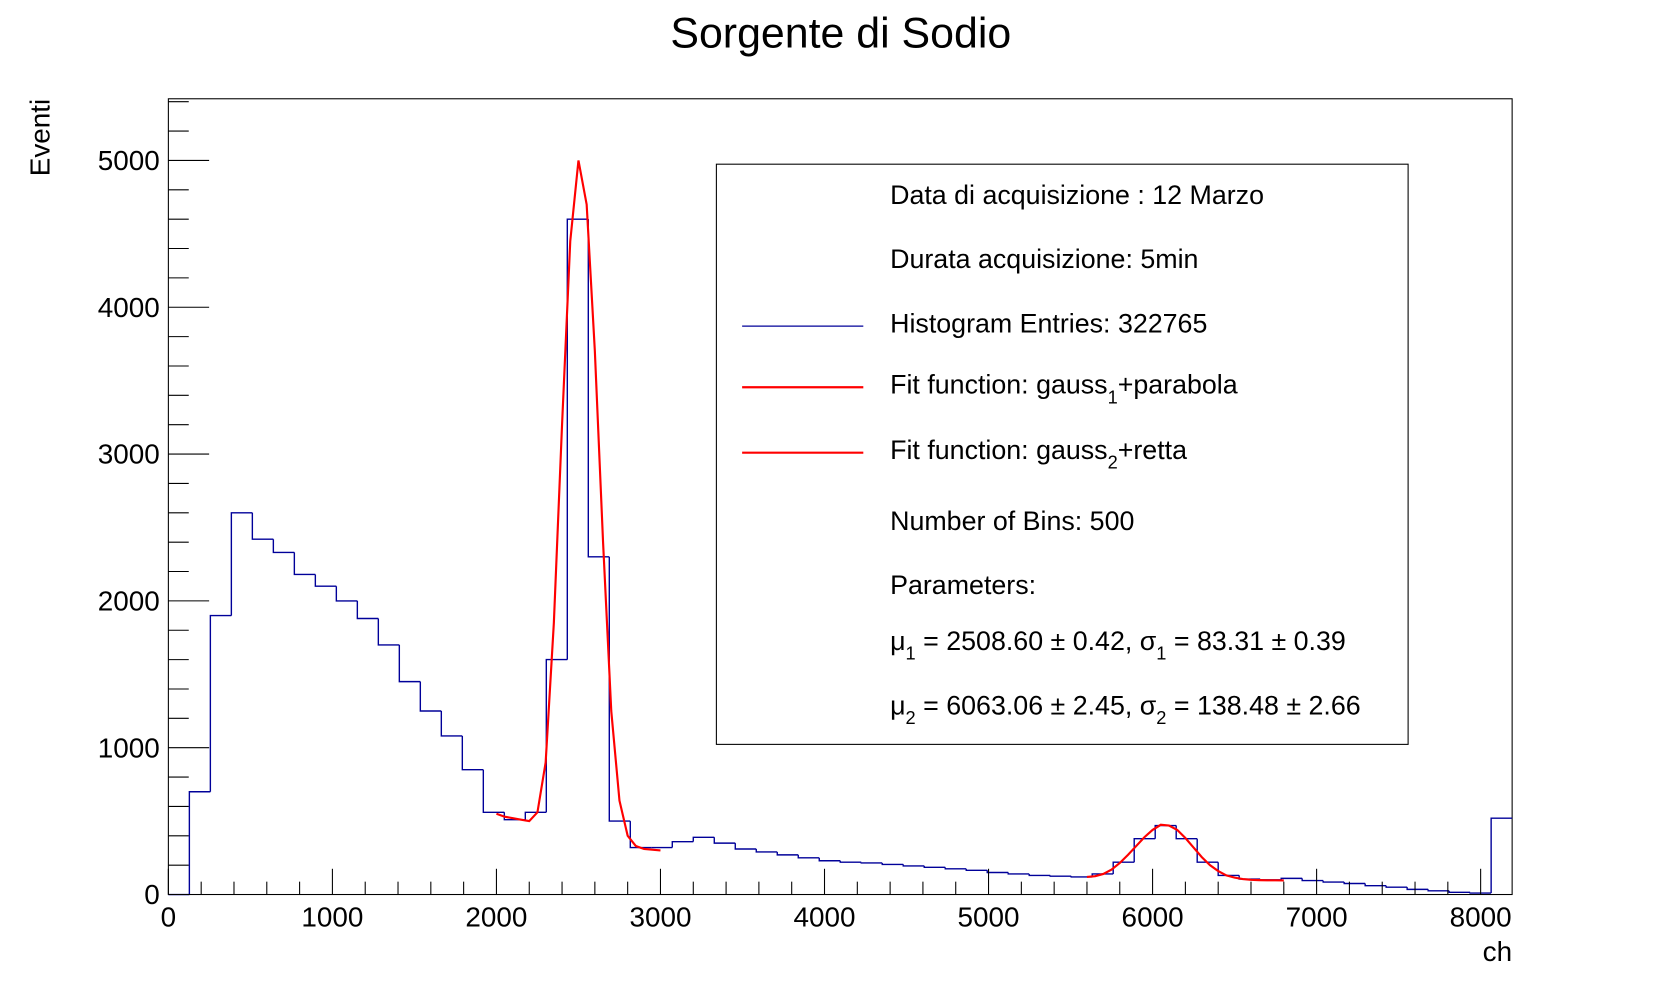  Describe the element at coordinates (1036, 641) in the screenshot. I see `legend-text: = 2508.60 ± 0.42, σ` at that location.